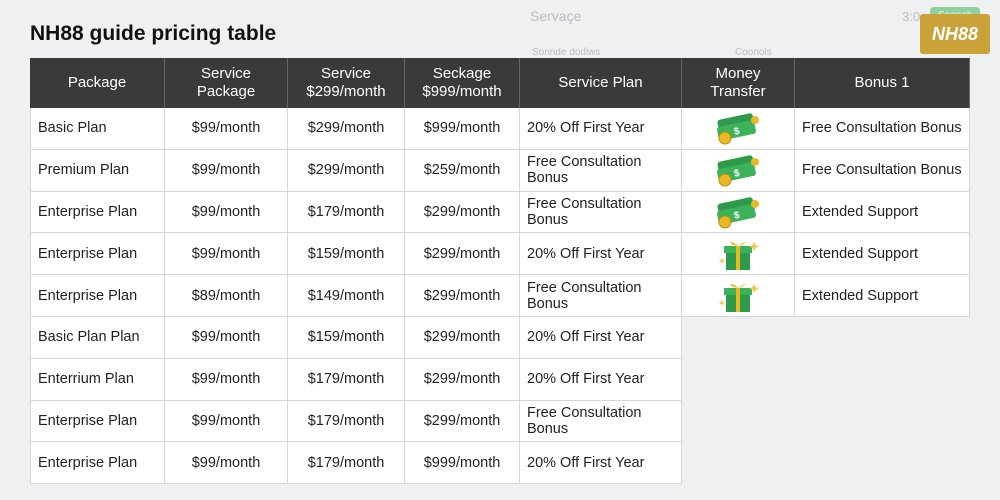 The width and height of the screenshot is (1000, 500). Describe the element at coordinates (462, 170) in the screenshot. I see `table-cell: $259/month` at that location.